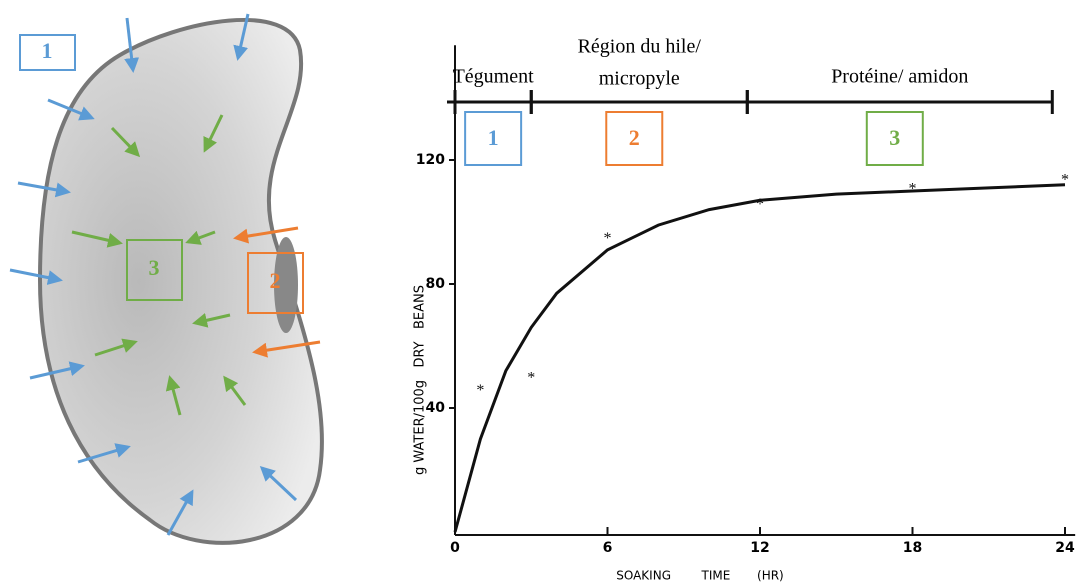 Image resolution: width=1083 pixels, height=584 pixels. I want to click on x-tick-label: 6, so click(608, 548).